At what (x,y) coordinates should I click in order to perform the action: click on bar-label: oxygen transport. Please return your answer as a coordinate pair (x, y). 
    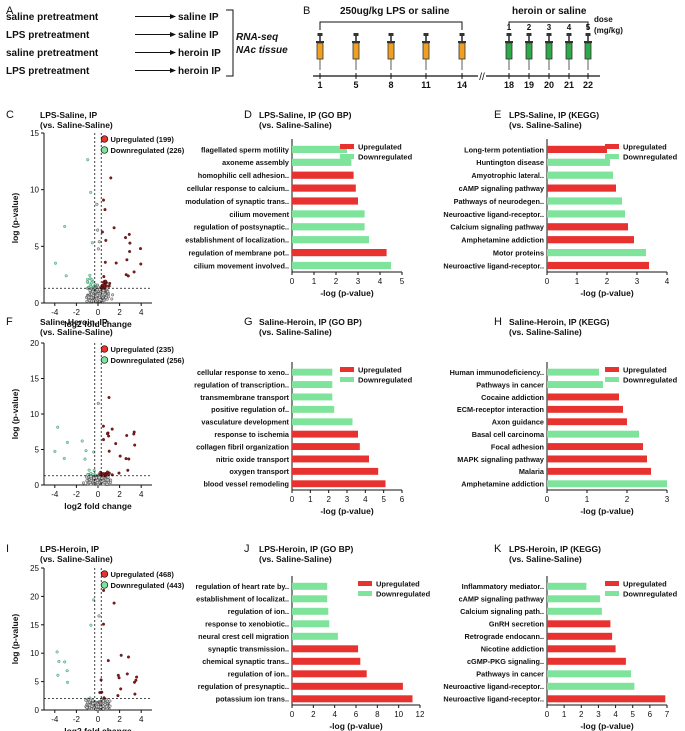
    Looking at the image, I should click on (259, 471).